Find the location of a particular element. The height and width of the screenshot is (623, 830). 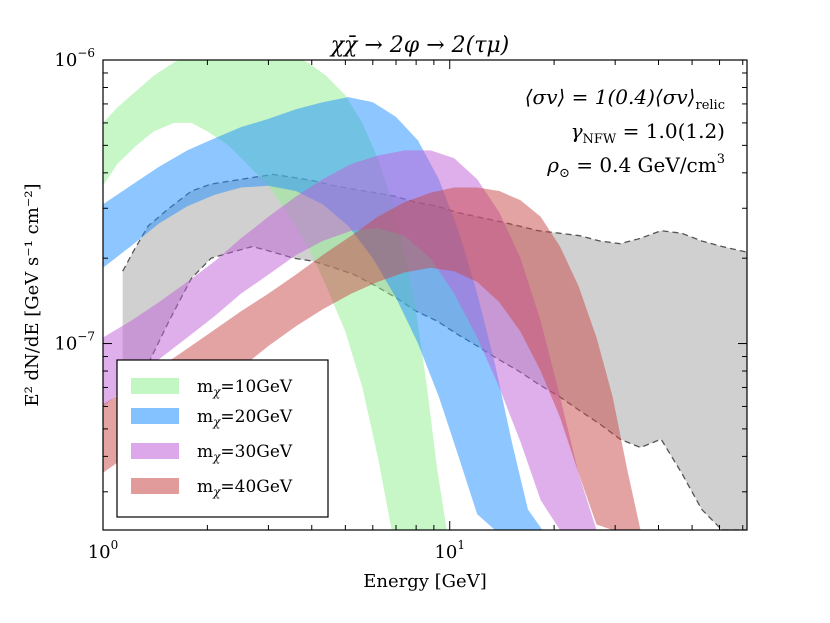

legend-swatch-40gev is located at coordinates (155, 486).